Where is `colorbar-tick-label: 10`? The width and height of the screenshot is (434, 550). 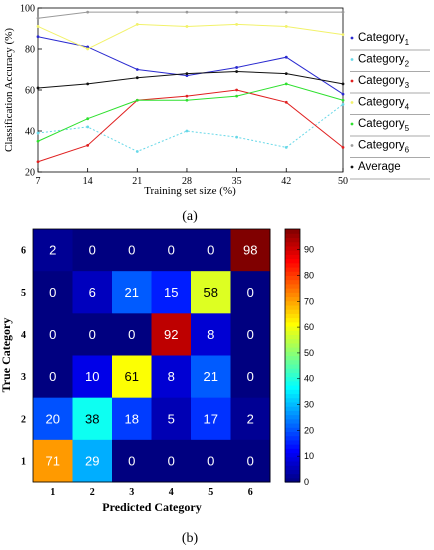 colorbar-tick-label: 10 is located at coordinates (309, 456).